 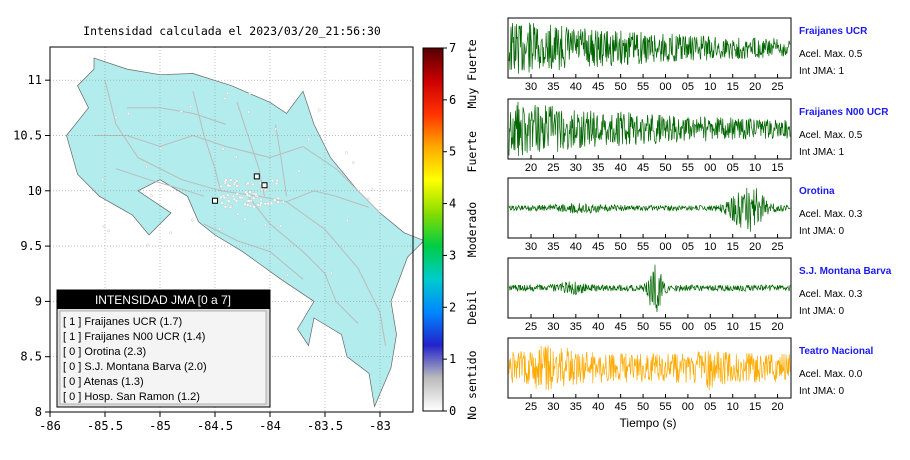 What do you see at coordinates (160, 426) in the screenshot?
I see `map-x-tick-label: -85` at bounding box center [160, 426].